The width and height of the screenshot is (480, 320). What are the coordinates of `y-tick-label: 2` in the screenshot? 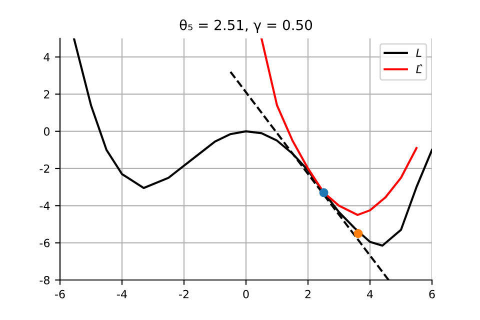 It's located at (47, 94).